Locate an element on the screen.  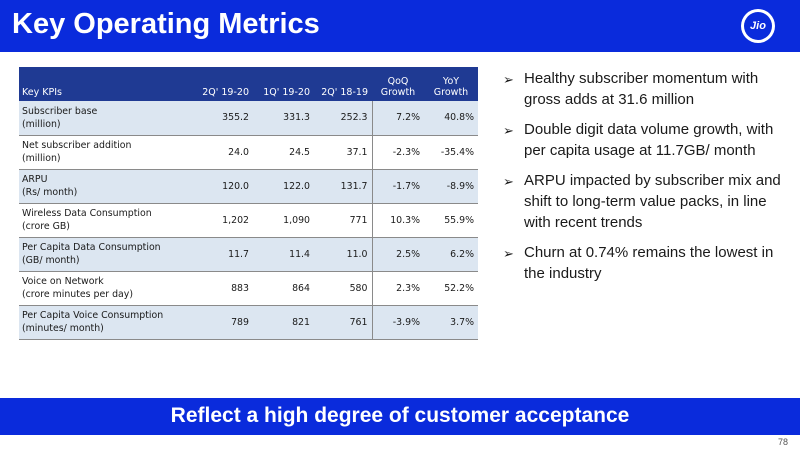
qoq-cell: 2.5% is located at coordinates (398, 254).